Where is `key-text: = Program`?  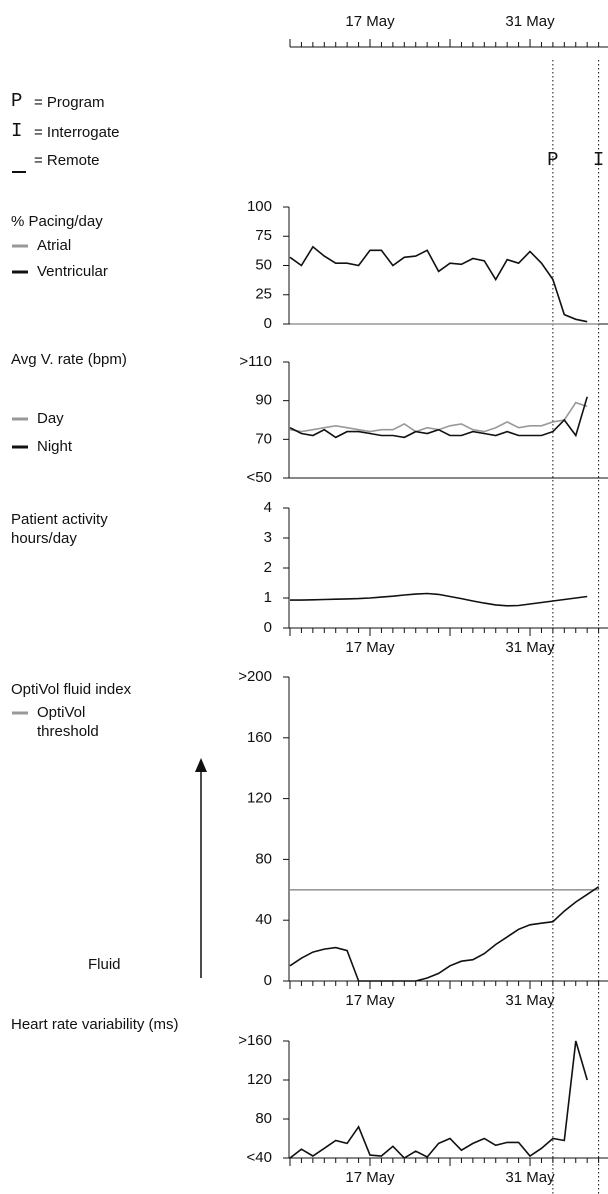 key-text: = Program is located at coordinates (69, 102).